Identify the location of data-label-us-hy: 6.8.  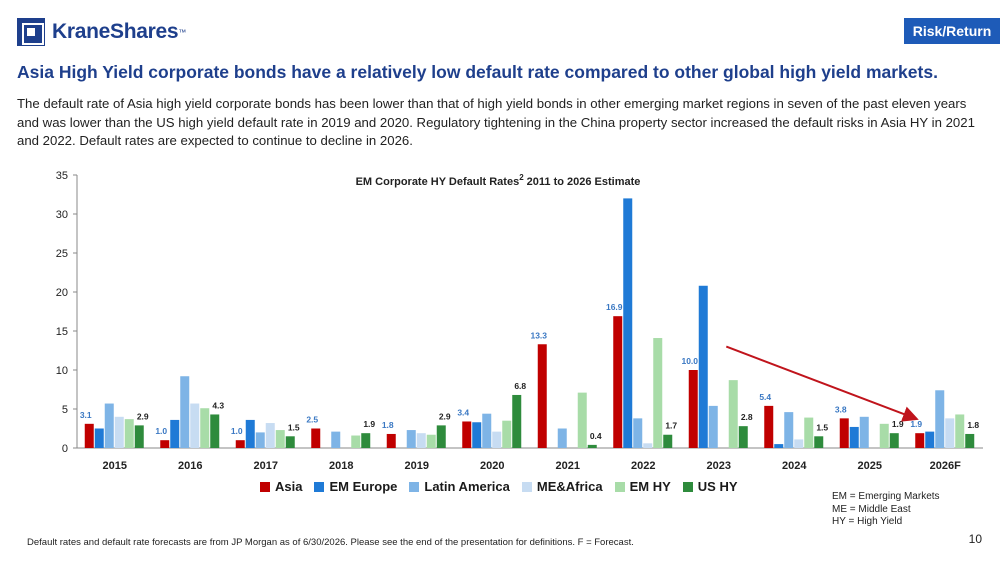
(520, 386).